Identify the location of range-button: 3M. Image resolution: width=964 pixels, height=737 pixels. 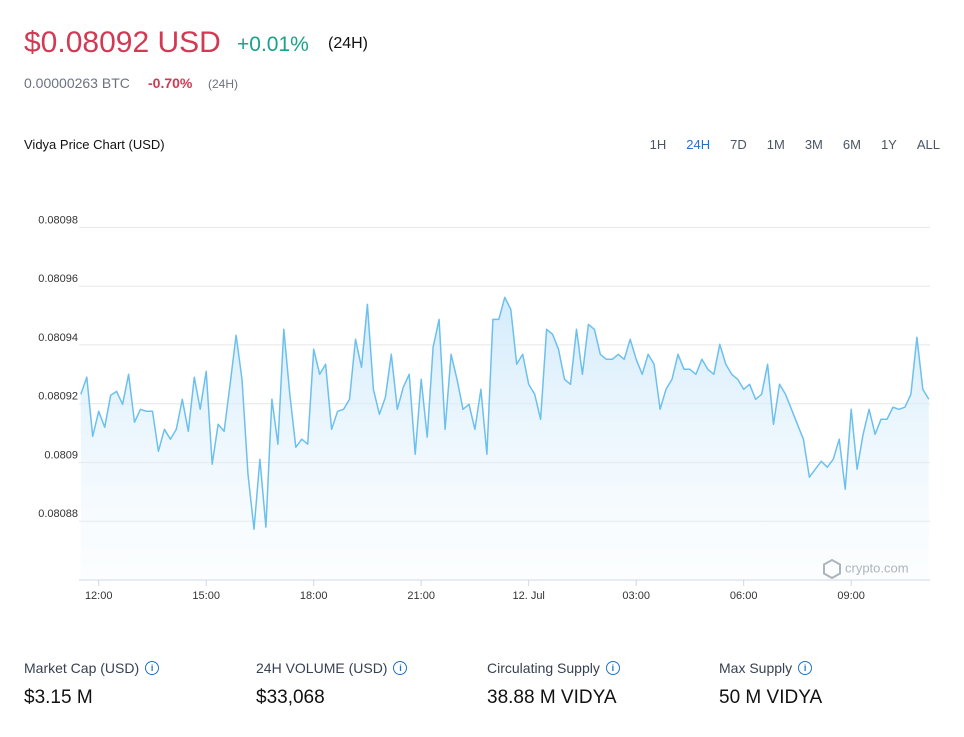
(813, 144).